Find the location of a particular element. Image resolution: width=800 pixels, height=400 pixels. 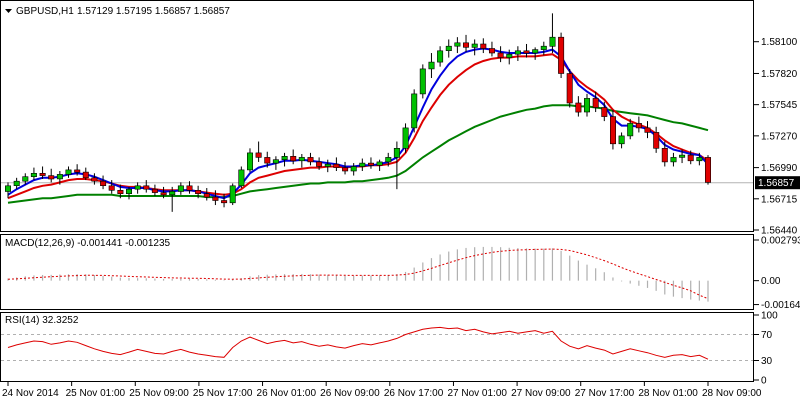

time-axis-label: 25 Nov 01:00 is located at coordinates (96, 393).